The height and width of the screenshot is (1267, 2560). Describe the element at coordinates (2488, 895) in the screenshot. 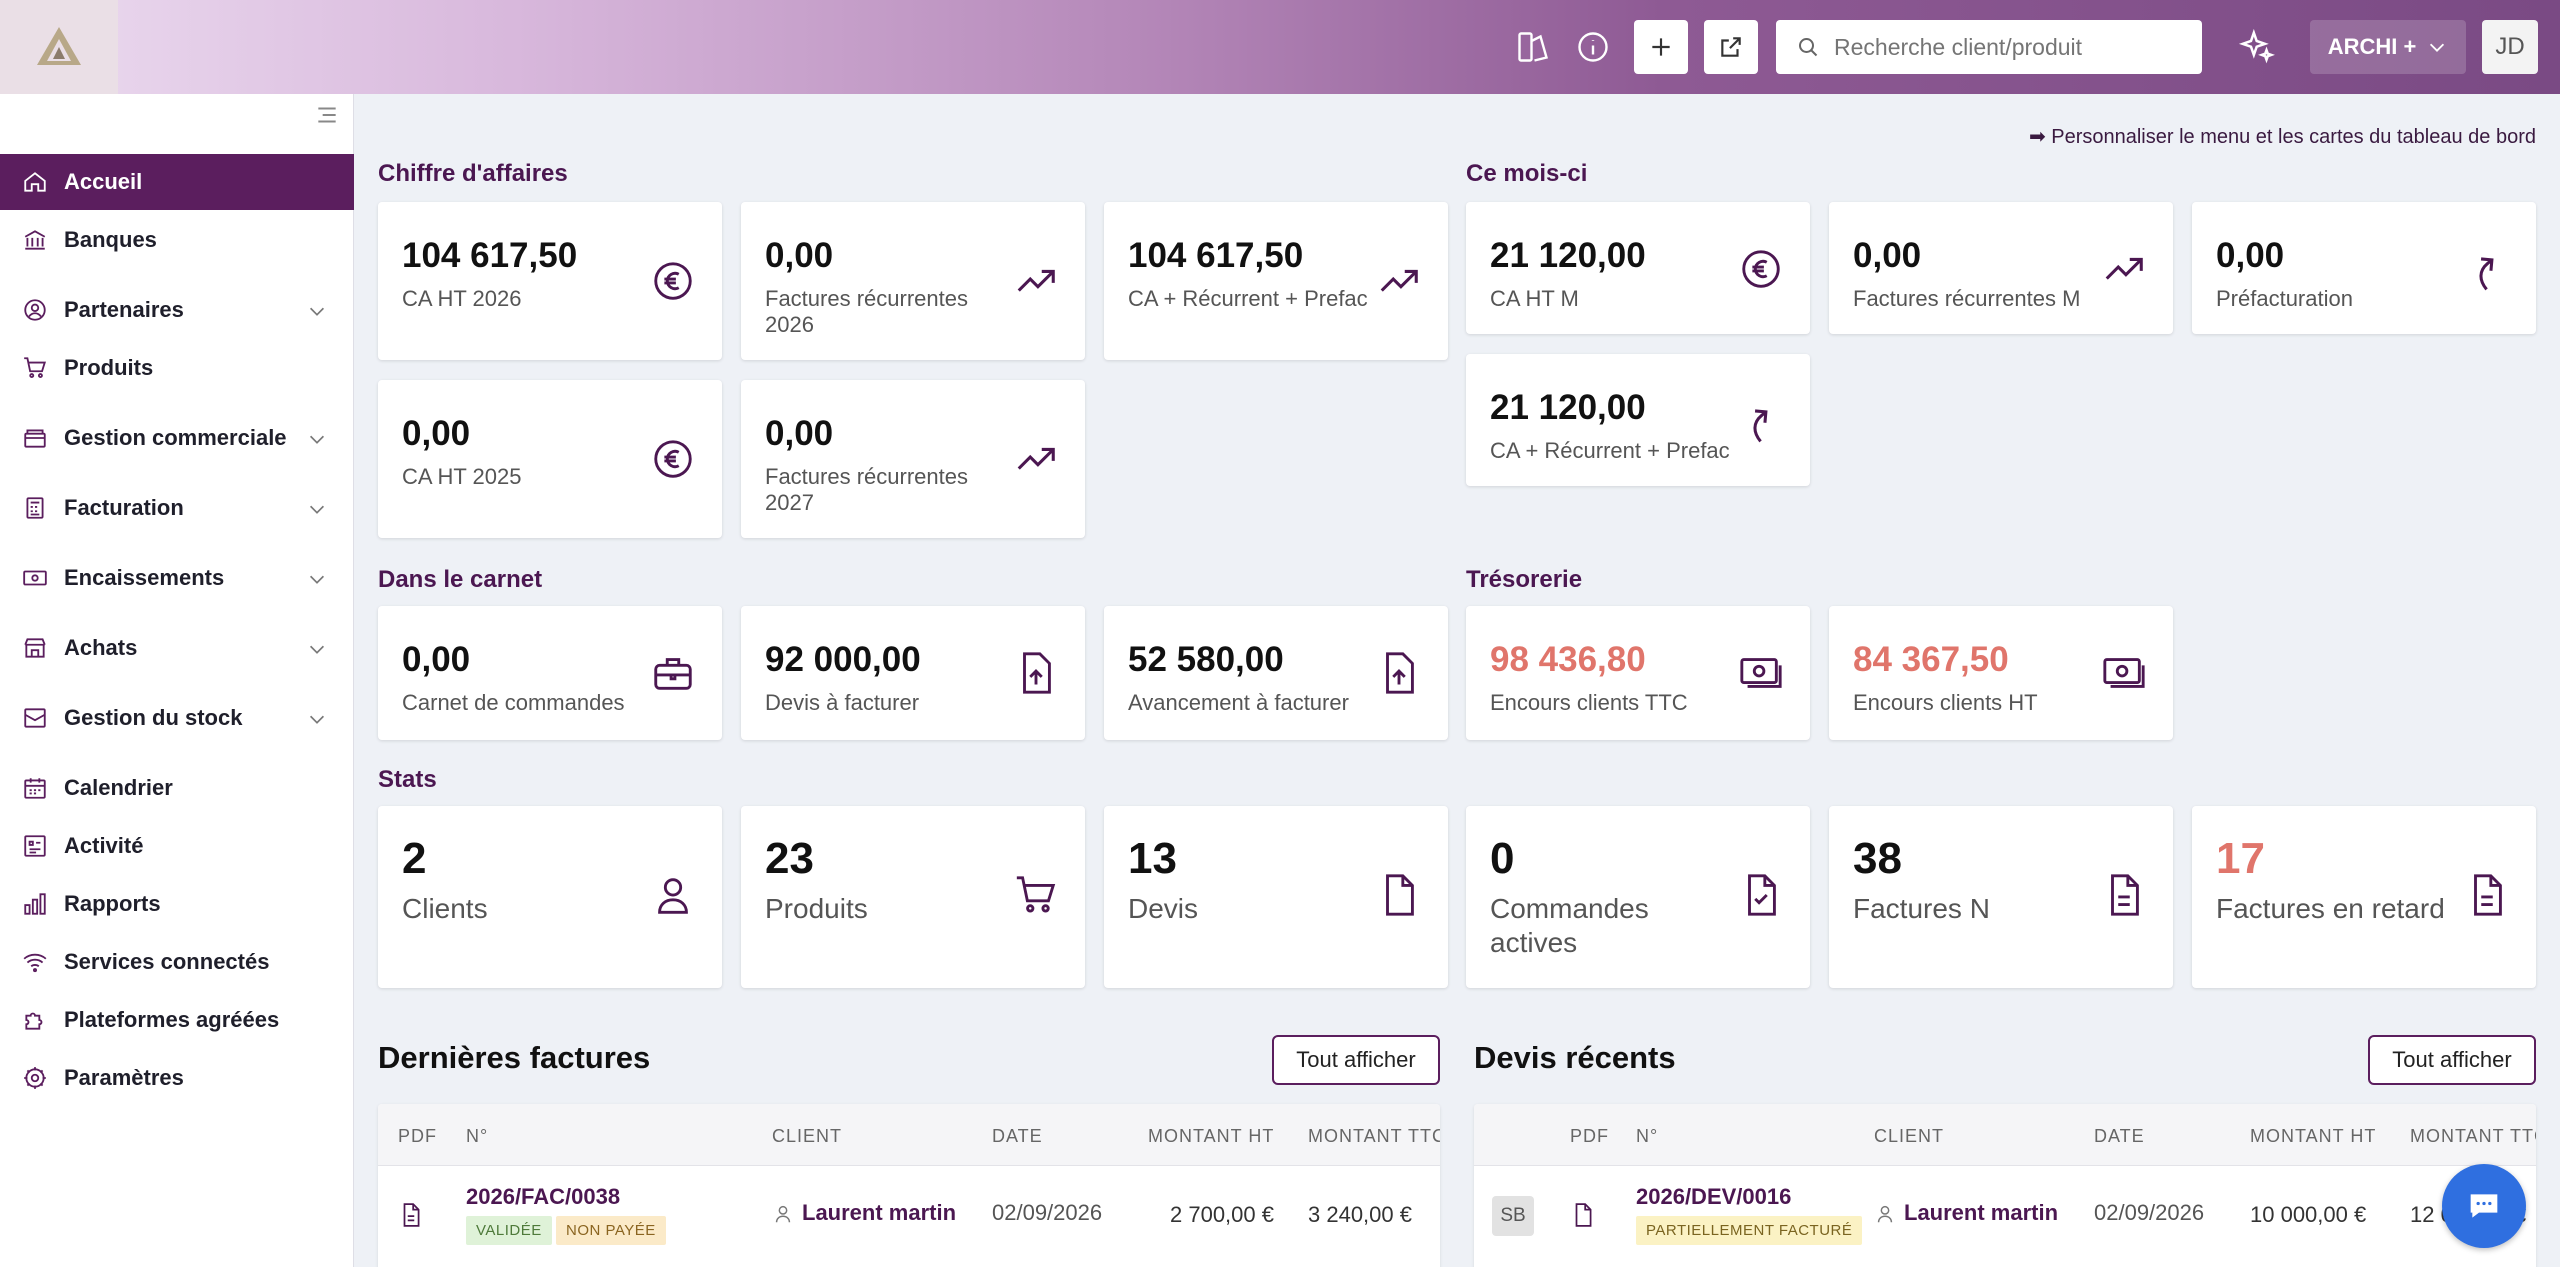

I see `file-text-icon` at that location.